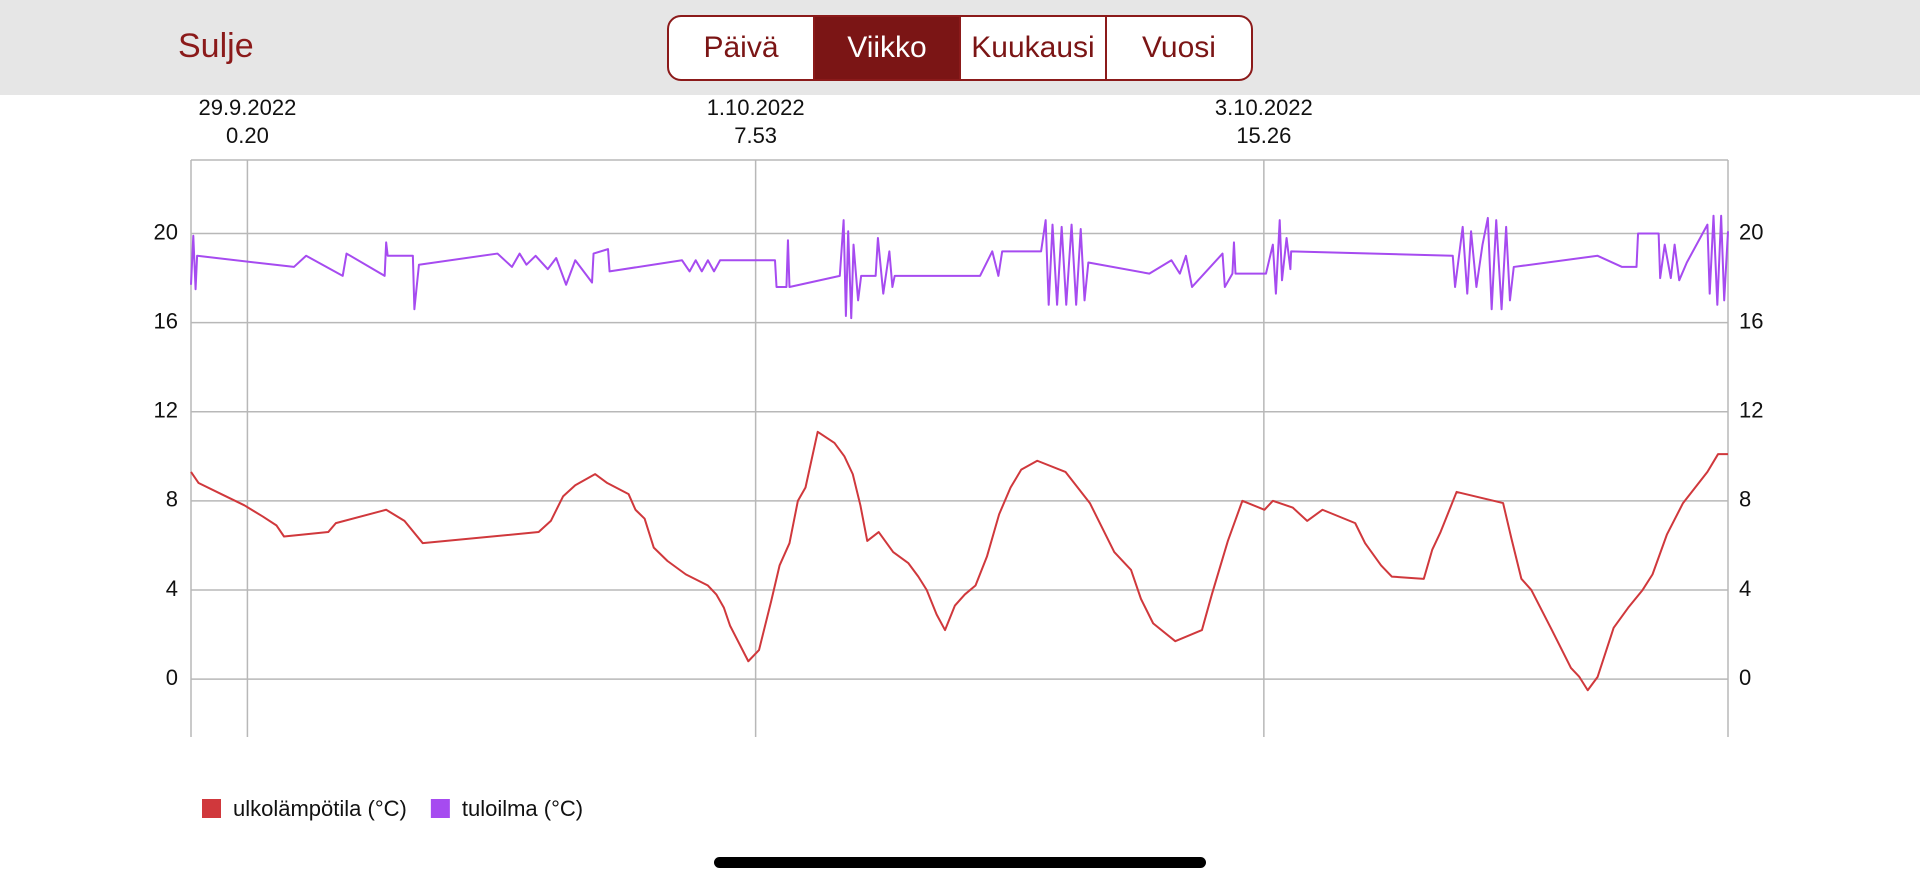 Image resolution: width=1920 pixels, height=888 pixels. I want to click on y2-tick-label: 16, so click(1751, 320).